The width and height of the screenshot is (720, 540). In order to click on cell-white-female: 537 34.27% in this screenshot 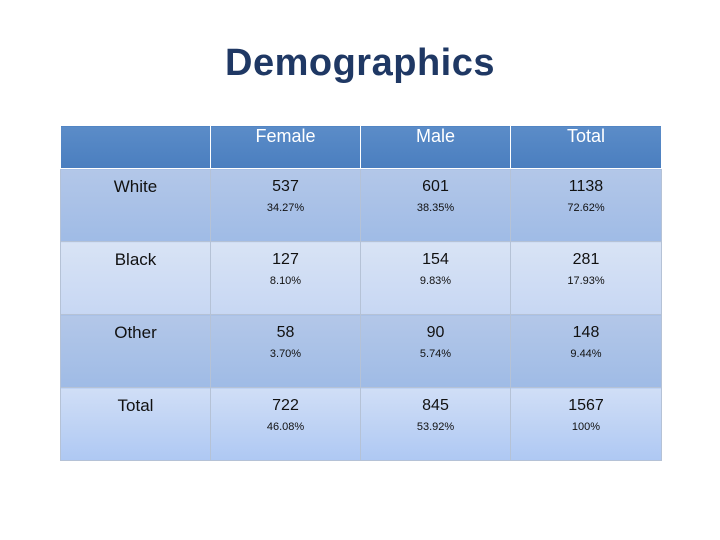, I will do `click(285, 205)`.